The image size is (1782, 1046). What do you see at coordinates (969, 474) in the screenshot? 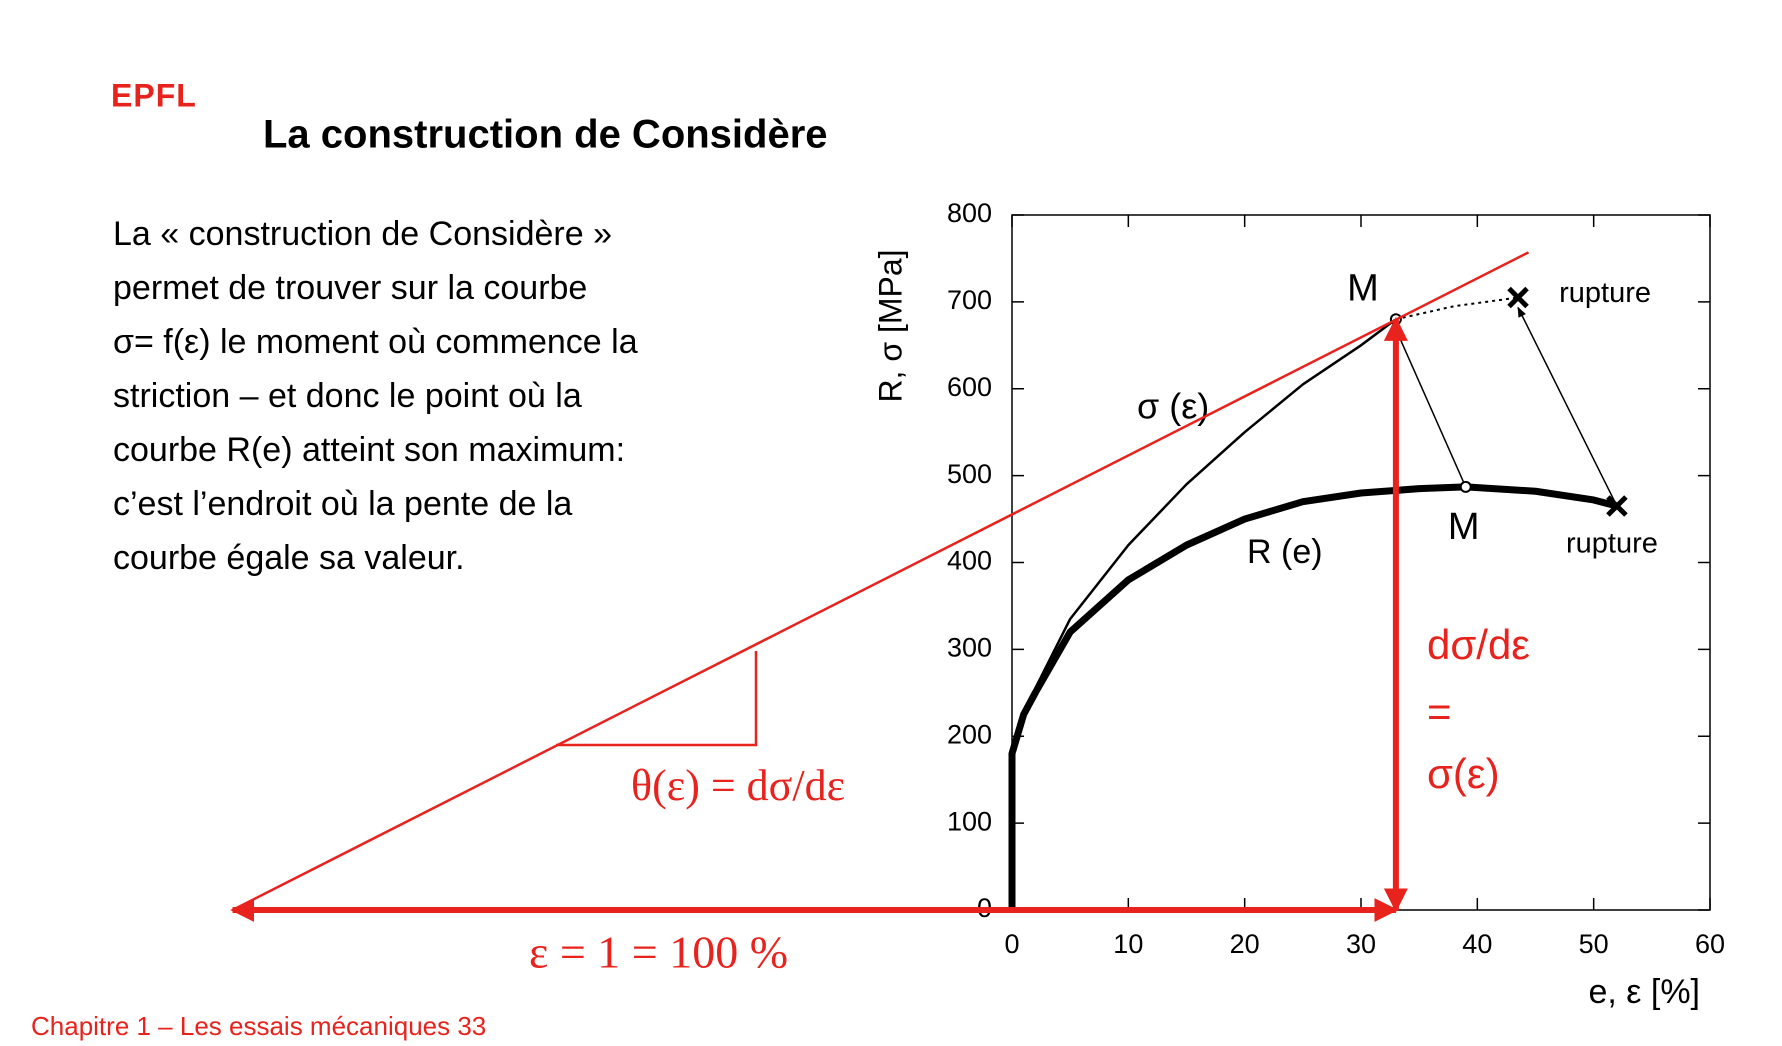
I see `y-tick-label: 500` at bounding box center [969, 474].